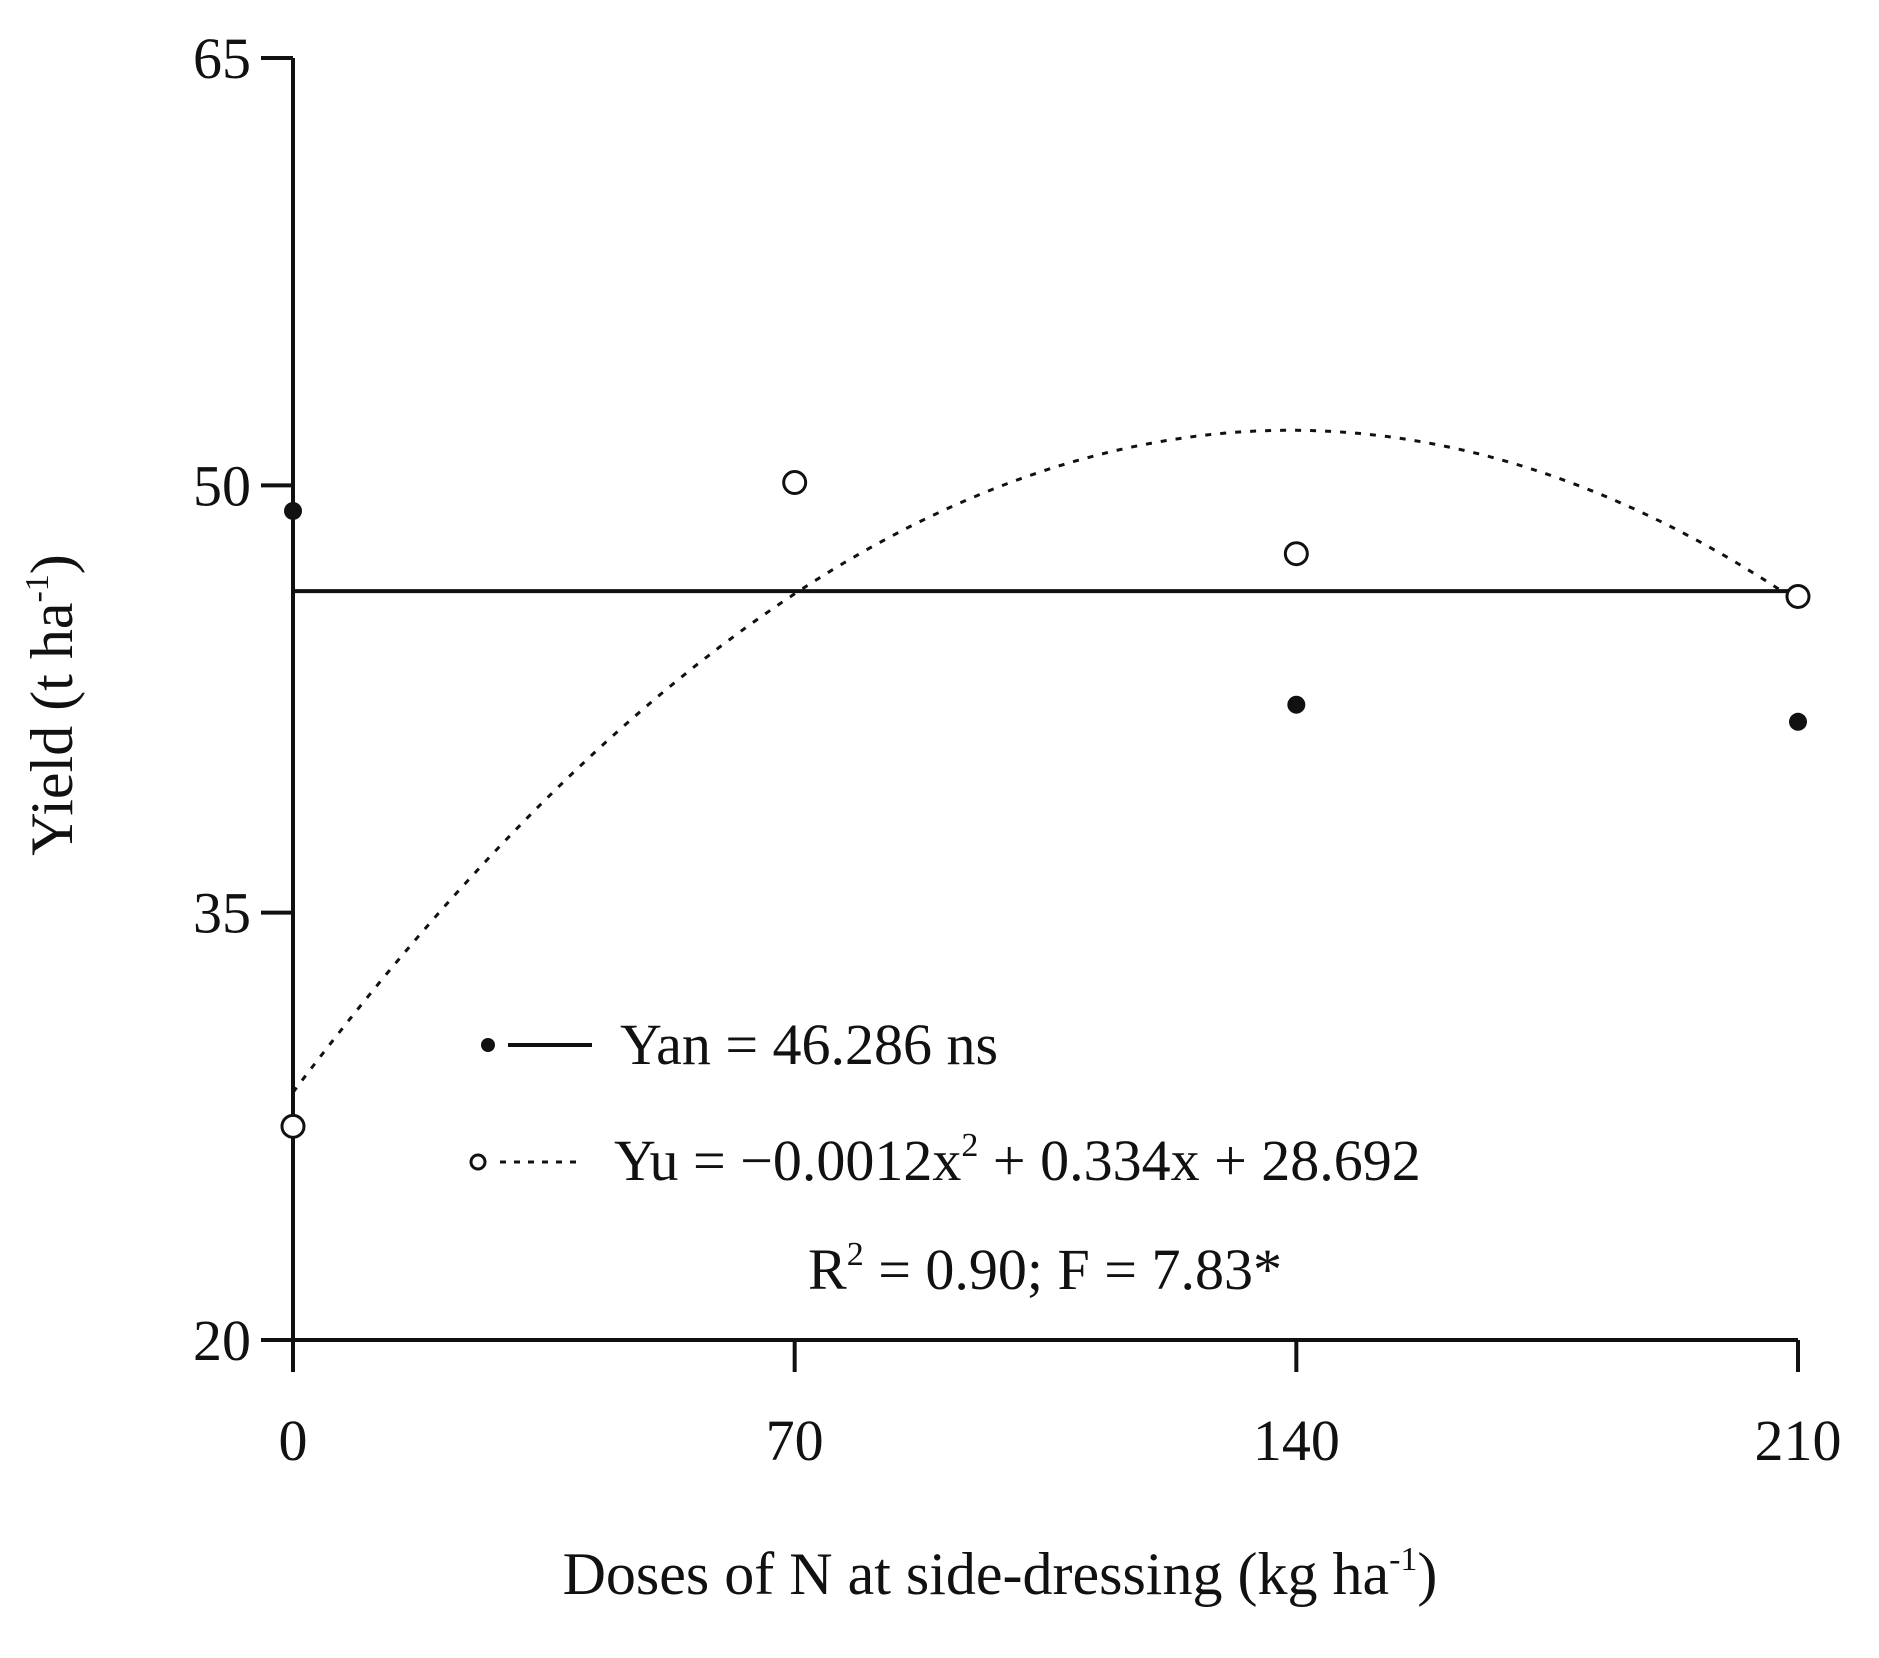  Describe the element at coordinates (965, 1044) in the screenshot. I see `legend-yan-suffix: ns` at that location.